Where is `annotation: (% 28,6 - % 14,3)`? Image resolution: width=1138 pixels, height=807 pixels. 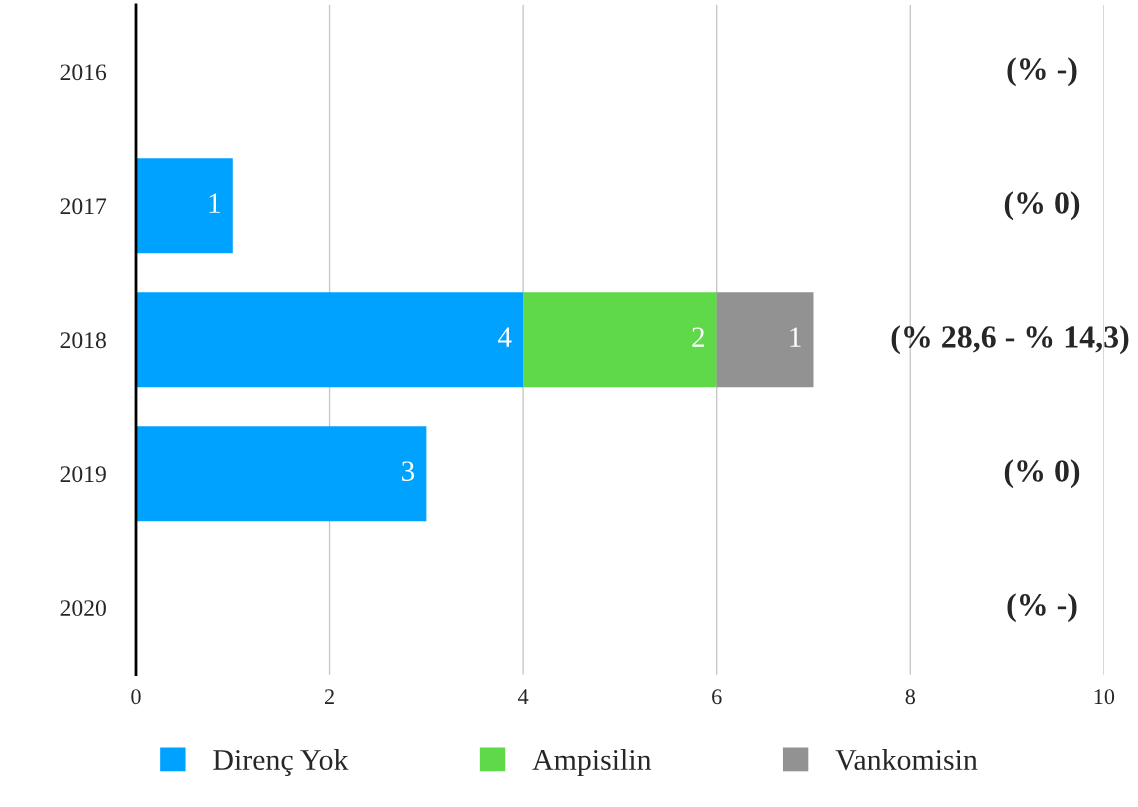 annotation: (% 28,6 - % 14,3) is located at coordinates (1010, 340).